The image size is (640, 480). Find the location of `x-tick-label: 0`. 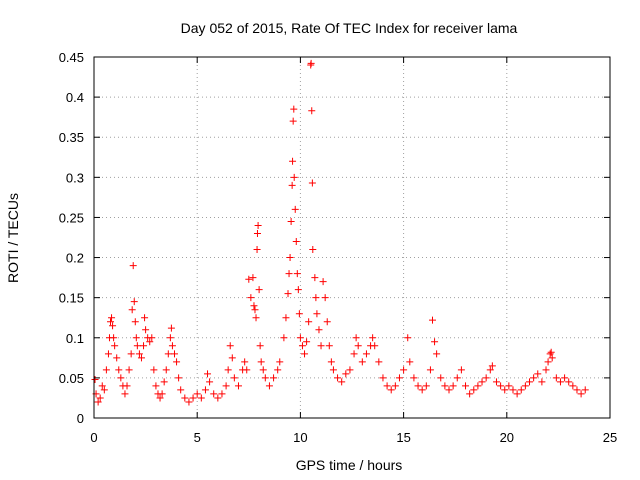

x-tick-label: 0 is located at coordinates (93, 437).